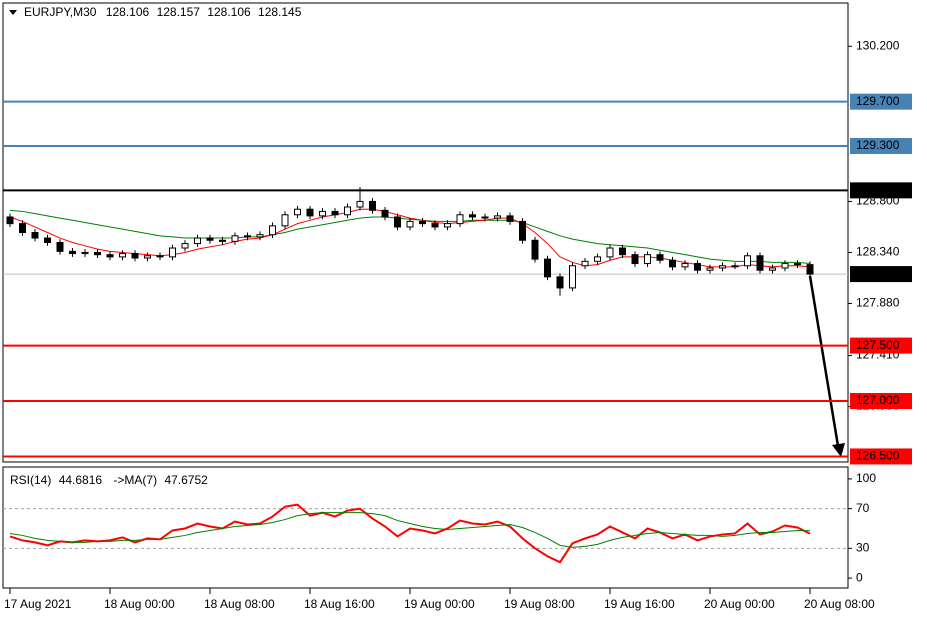  What do you see at coordinates (824, 361) in the screenshot?
I see `arrow-line` at bounding box center [824, 361].